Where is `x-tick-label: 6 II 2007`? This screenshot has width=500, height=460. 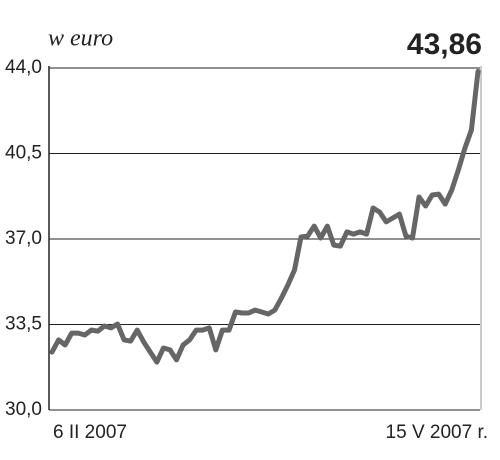 x-tick-label: 6 II 2007 is located at coordinates (90, 432).